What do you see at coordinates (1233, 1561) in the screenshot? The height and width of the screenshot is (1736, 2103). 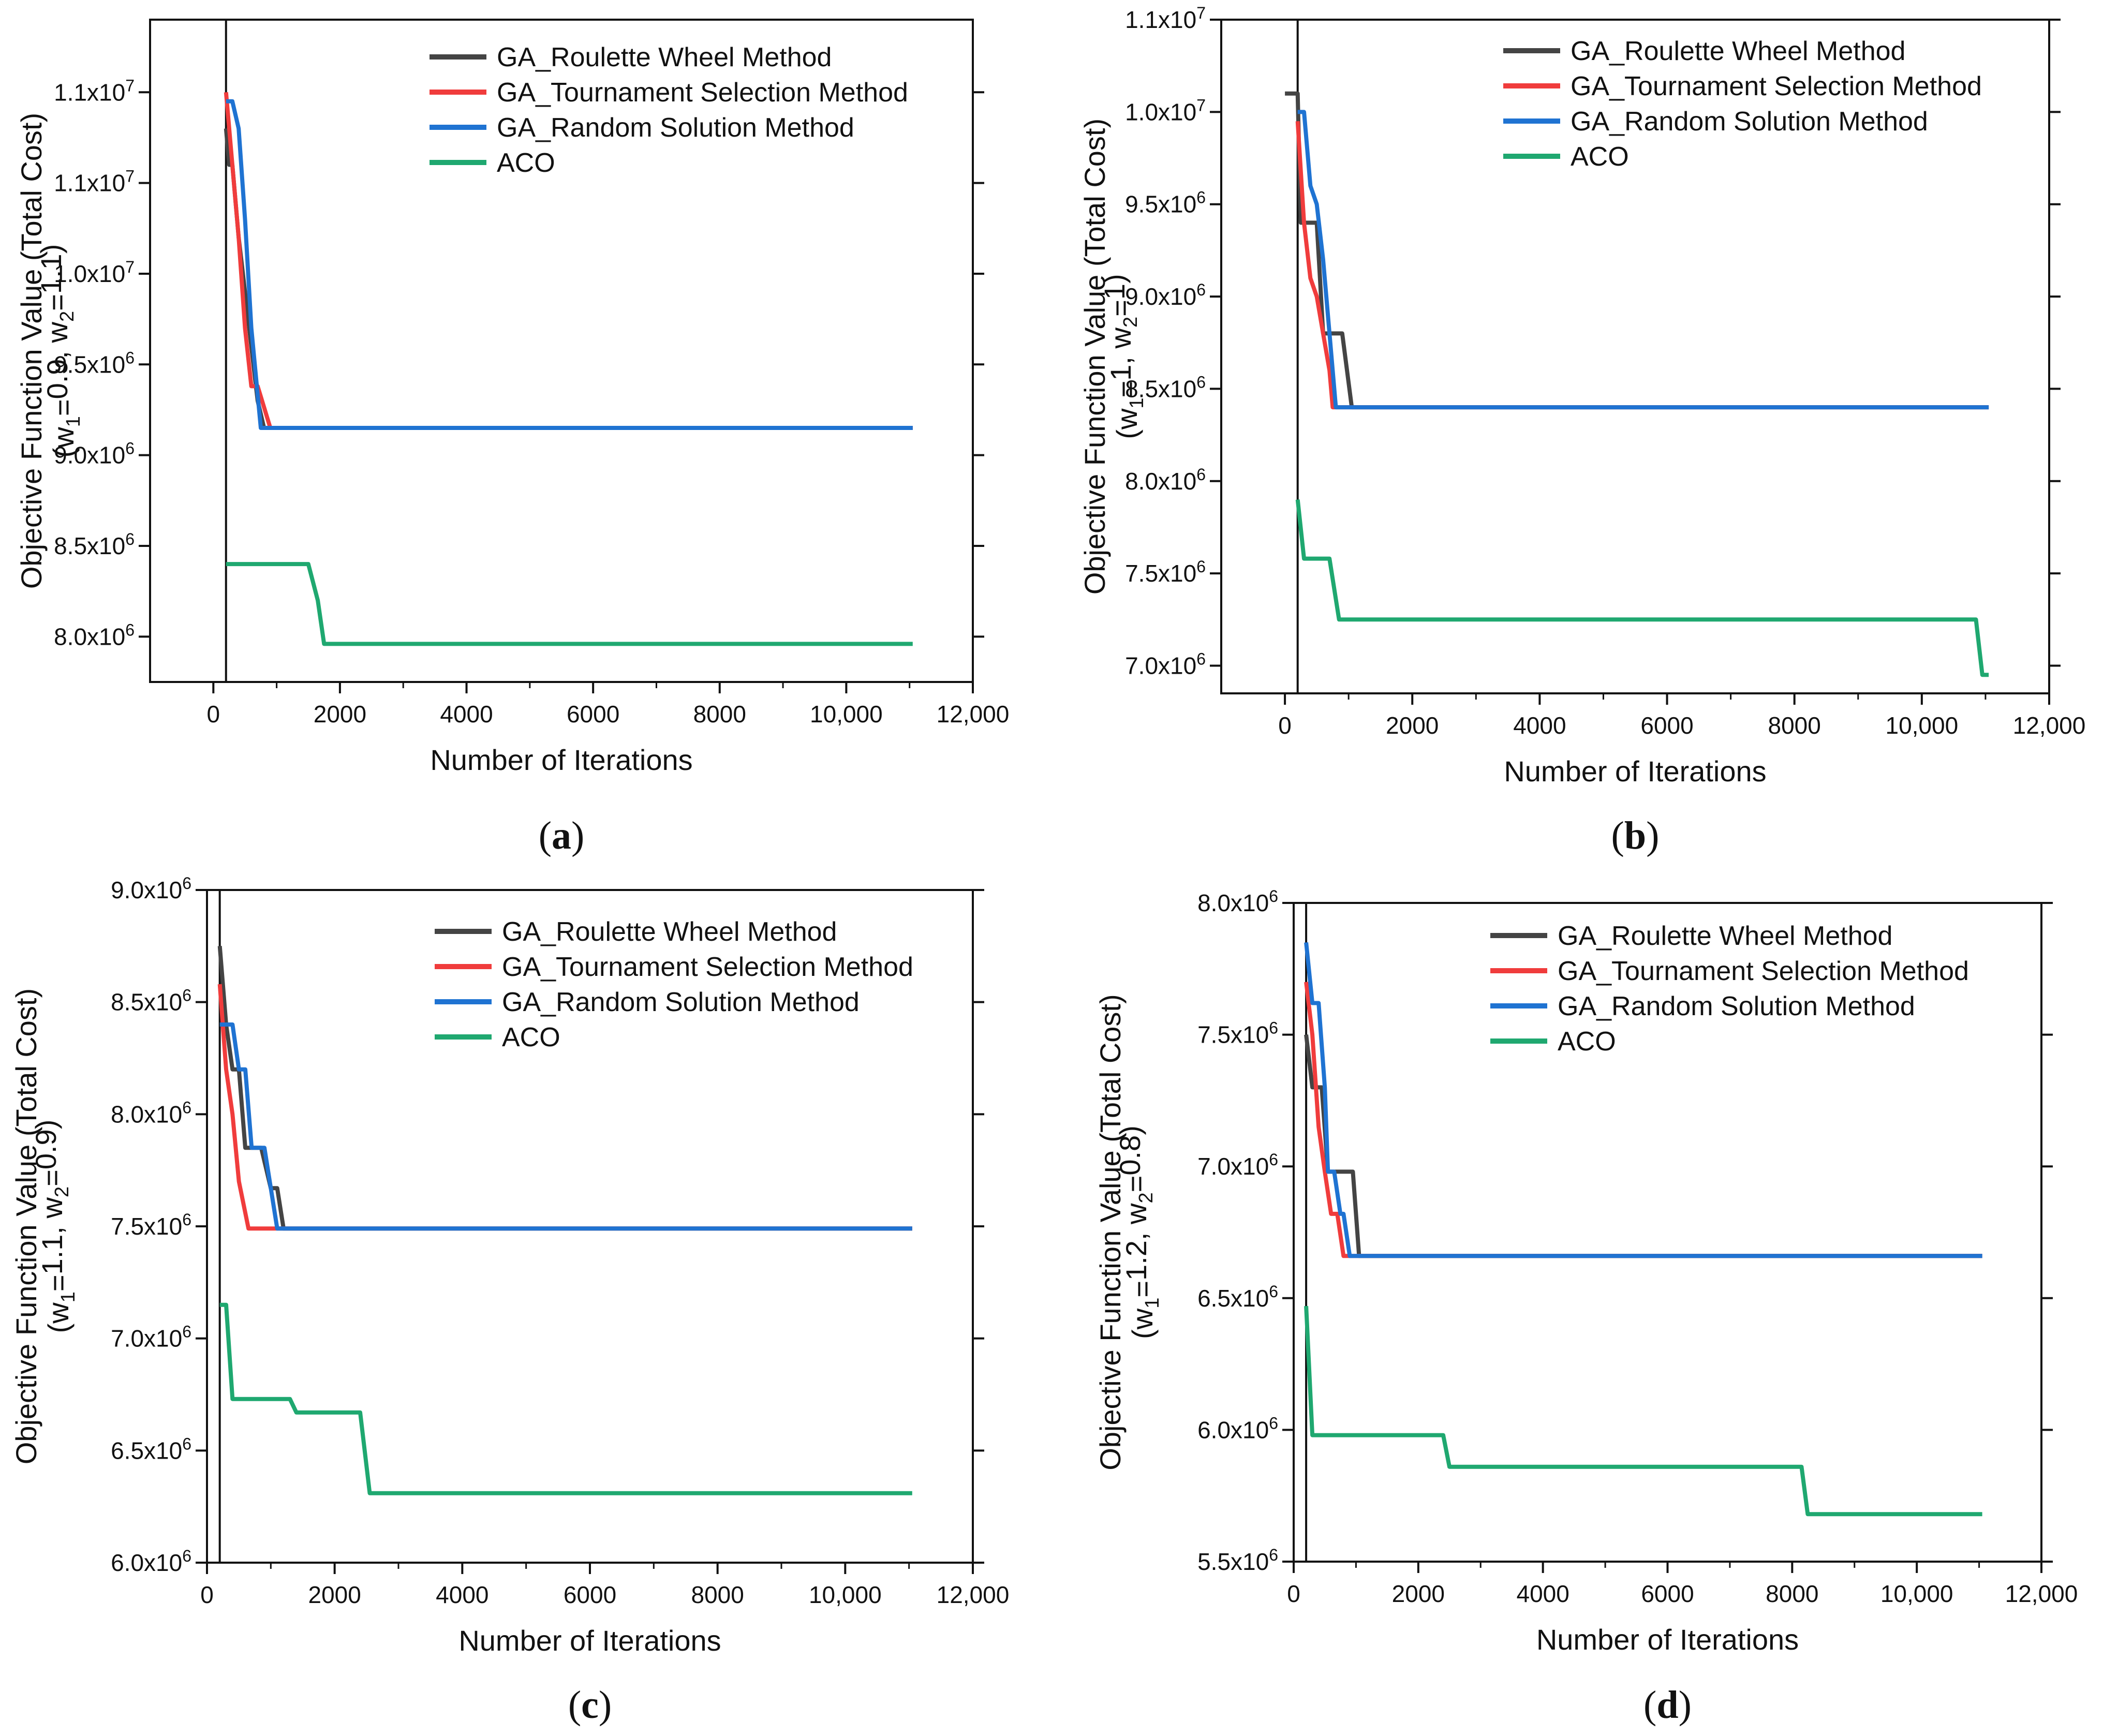 I see `y-tick-mantissa: 5.5x10` at bounding box center [1233, 1561].